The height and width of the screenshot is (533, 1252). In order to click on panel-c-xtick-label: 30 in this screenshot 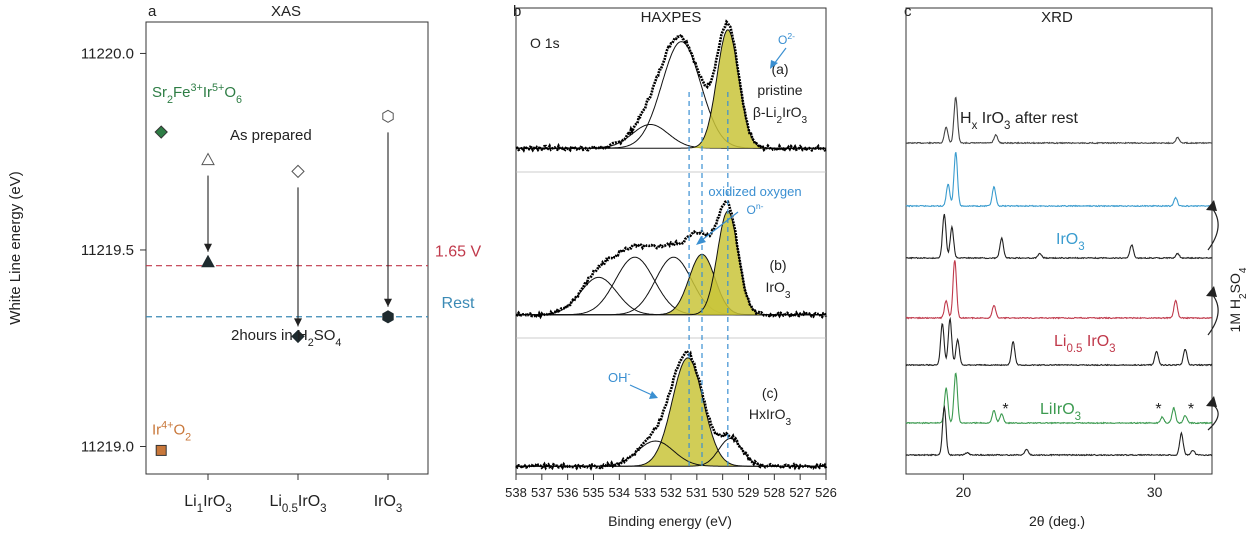, I will do `click(1155, 492)`.